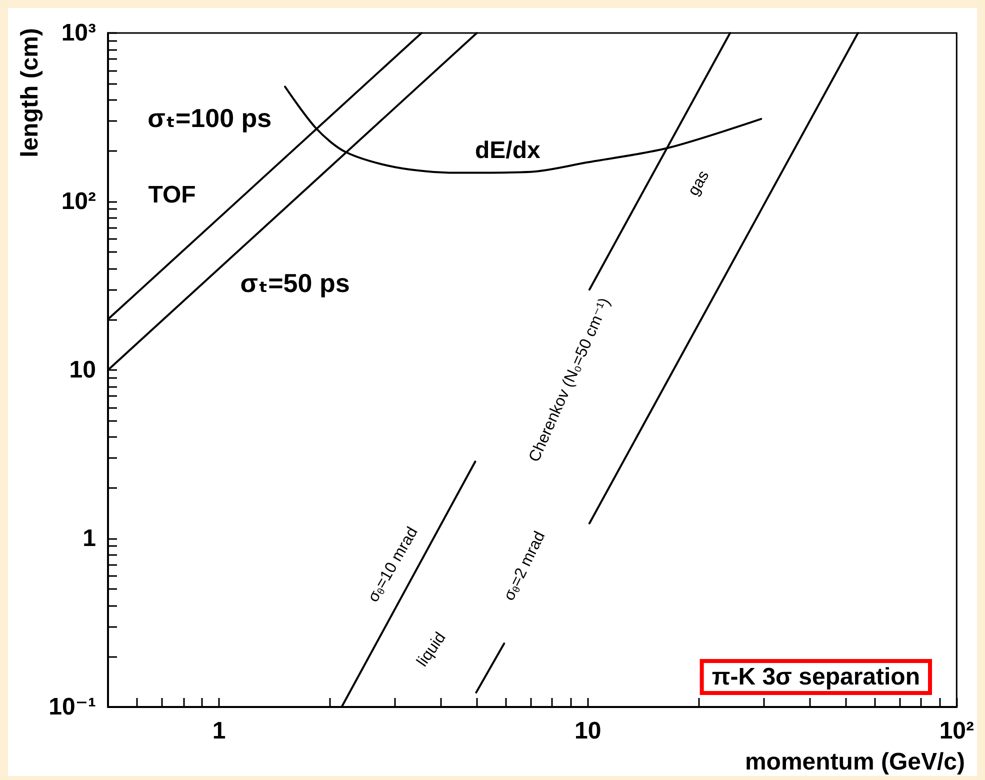  I want to click on y-tick-label: 10³, so click(78, 33).